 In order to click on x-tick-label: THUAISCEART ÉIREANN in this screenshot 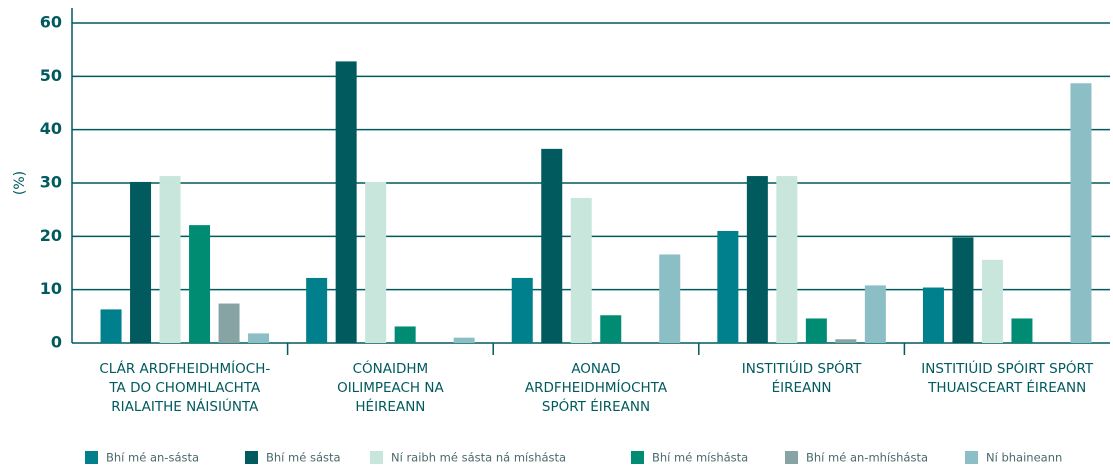, I will do `click(1006, 387)`.